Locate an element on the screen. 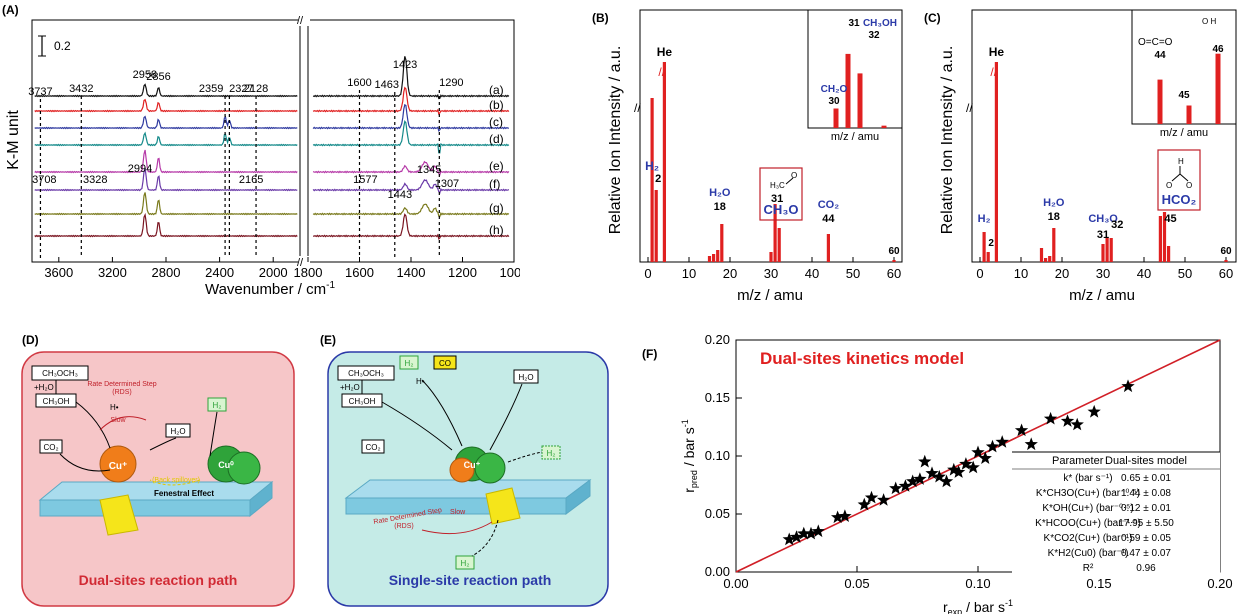 This screenshot has width=1248, height=614. plot-frame-right is located at coordinates (411, 141).